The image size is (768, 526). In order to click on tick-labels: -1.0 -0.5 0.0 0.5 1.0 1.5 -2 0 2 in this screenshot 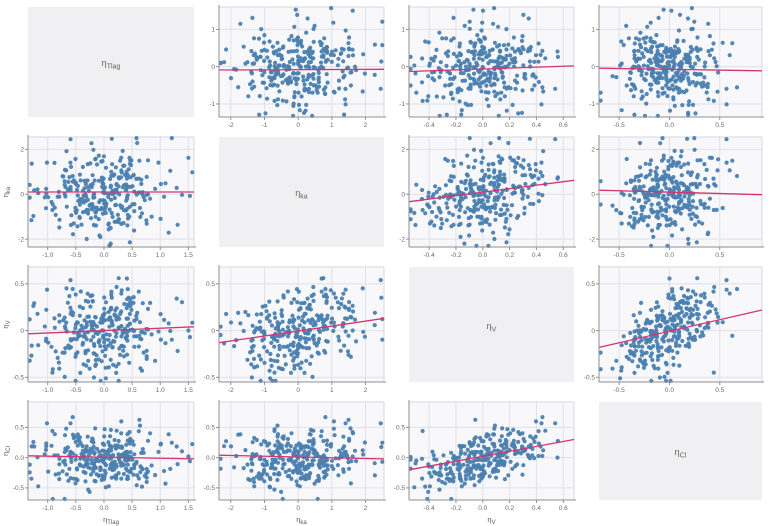, I will do `click(105, 203)`.